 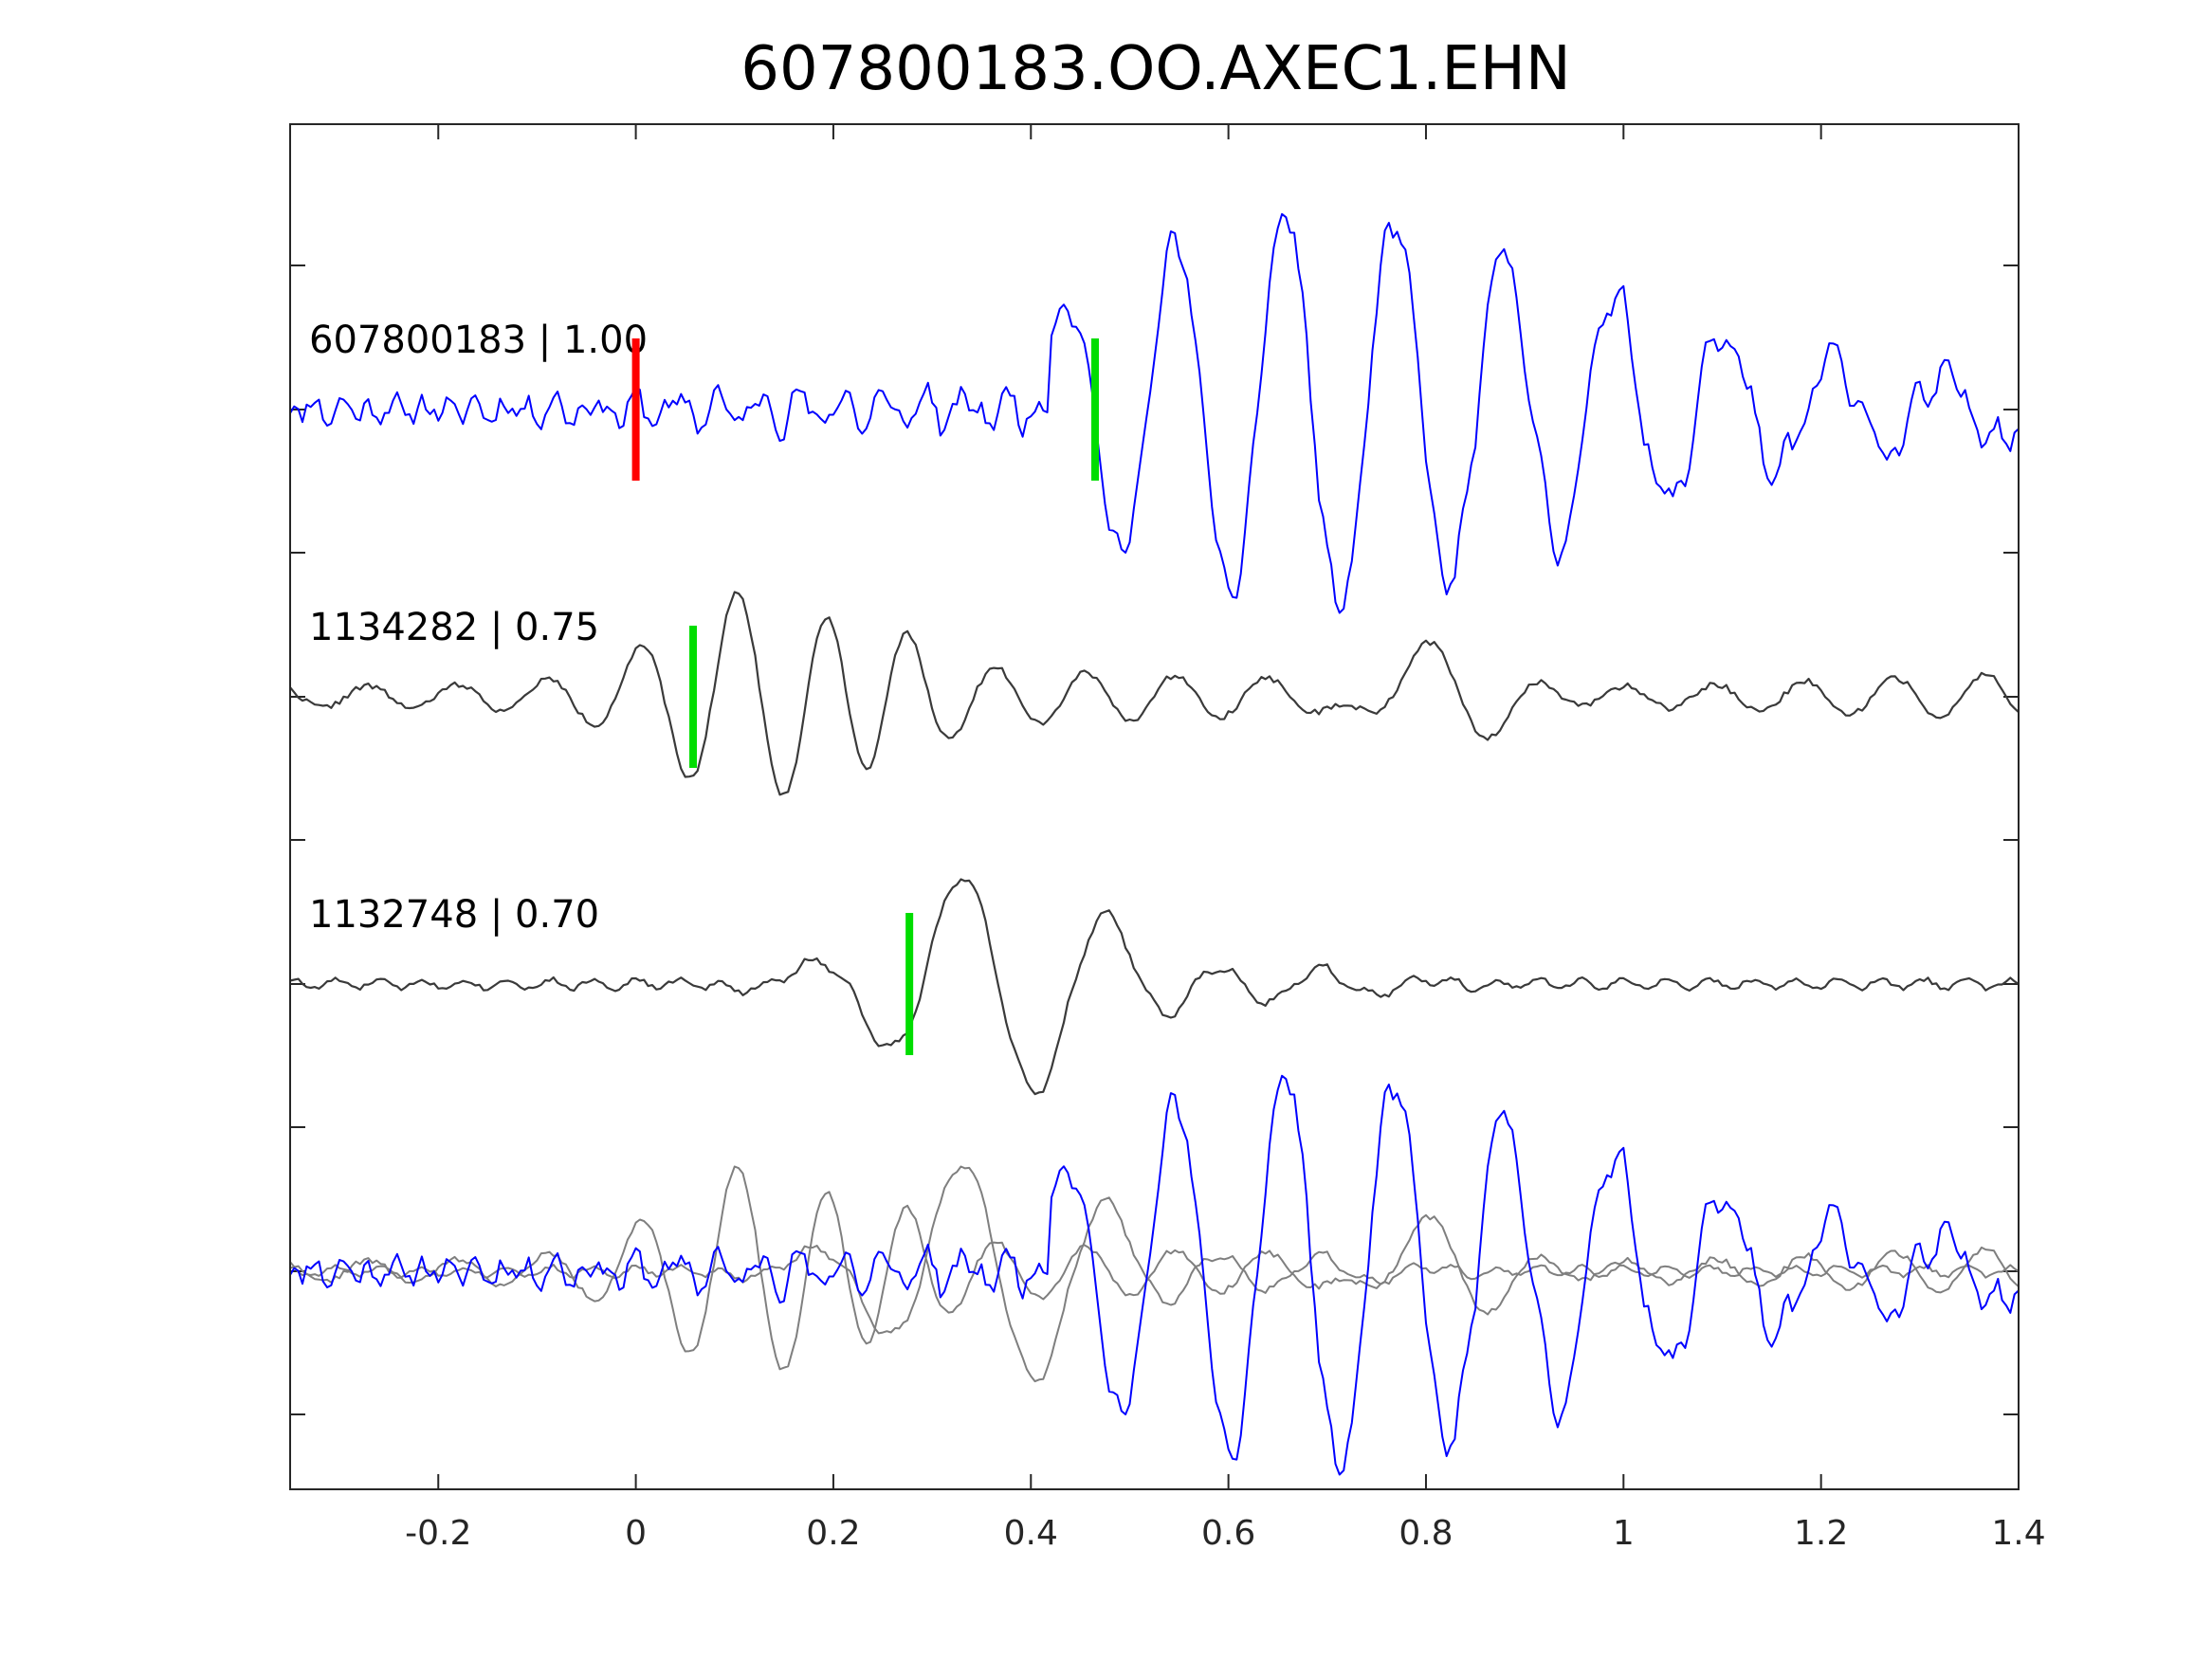 I want to click on x-tick-label: 0.6, so click(x=1228, y=1533).